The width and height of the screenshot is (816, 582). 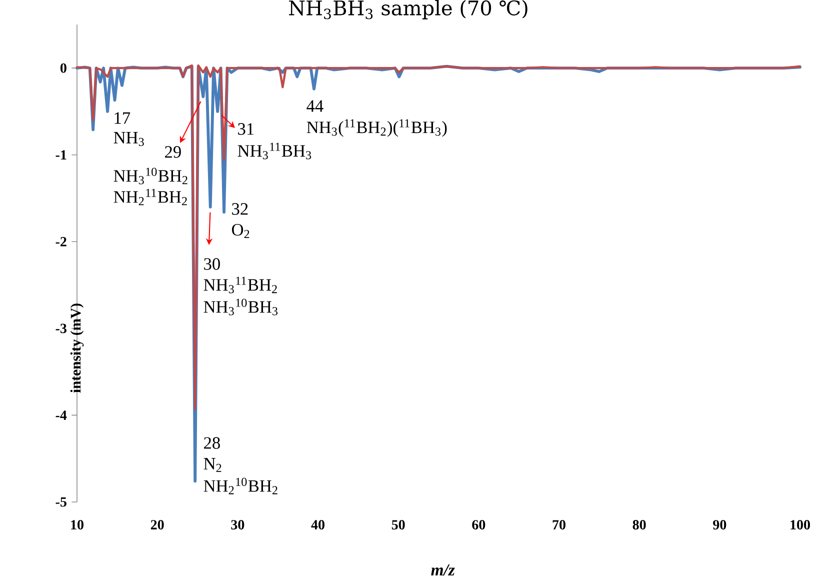 What do you see at coordinates (317, 525) in the screenshot?
I see `x-tick-label: 40` at bounding box center [317, 525].